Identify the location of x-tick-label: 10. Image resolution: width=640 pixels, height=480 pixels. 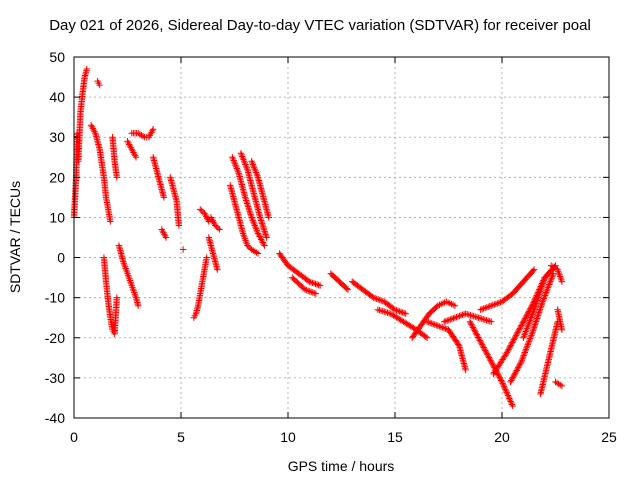
(288, 437).